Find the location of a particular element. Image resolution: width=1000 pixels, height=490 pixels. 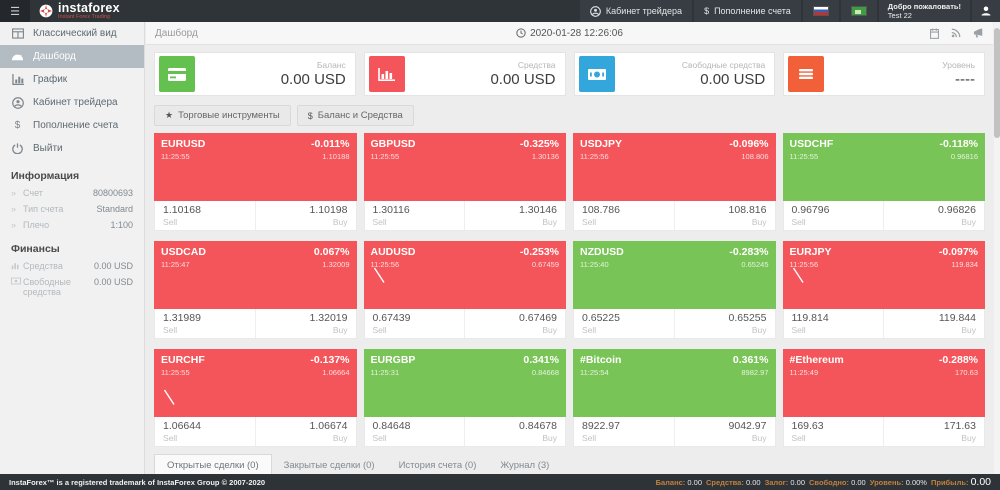

sell-quote: 8922.97 Sell is located at coordinates (624, 431).